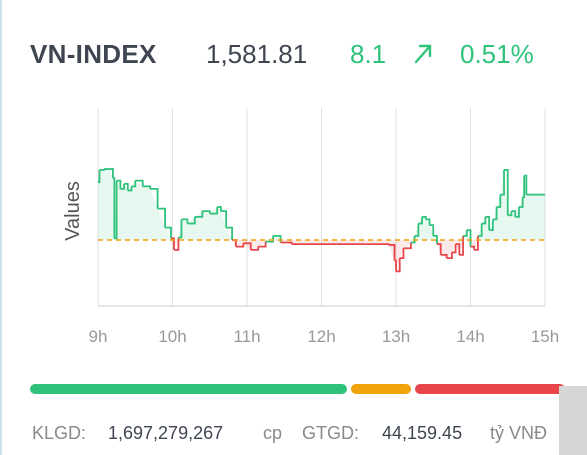 The height and width of the screenshot is (455, 587). I want to click on x-tick-label: 13h, so click(396, 336).